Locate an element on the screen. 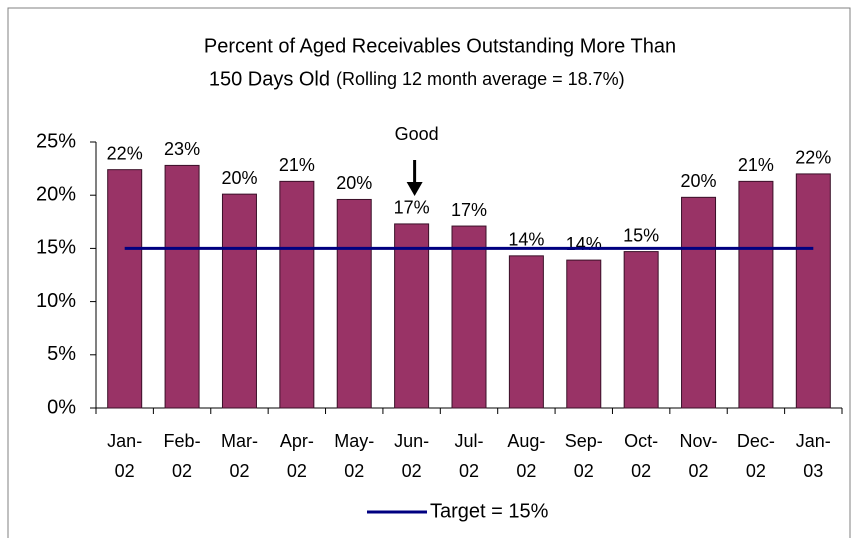 The height and width of the screenshot is (538, 855). x-tick-label: Aug-02 is located at coordinates (526, 456).